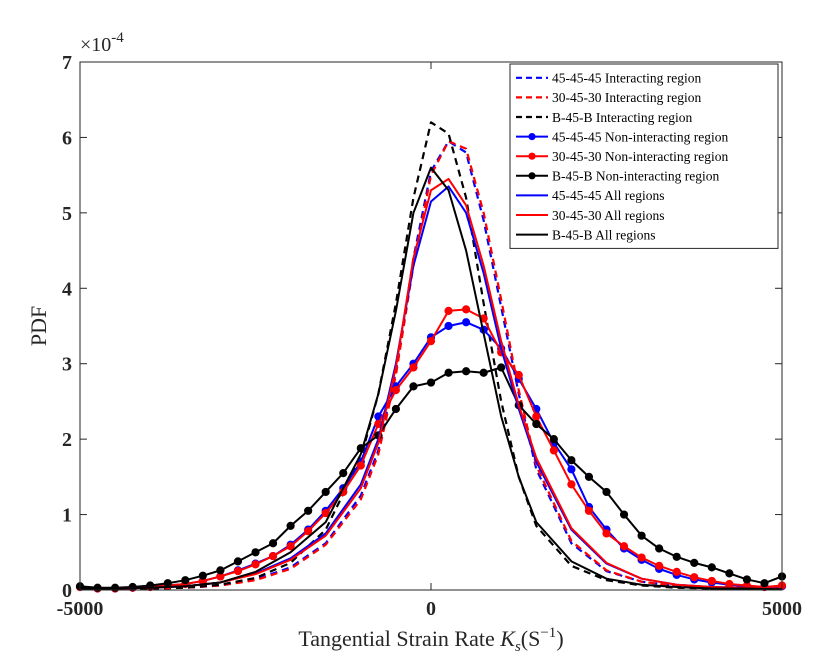 This screenshot has height=659, width=819. I want to click on x-tick-label: -5000, so click(80, 609).